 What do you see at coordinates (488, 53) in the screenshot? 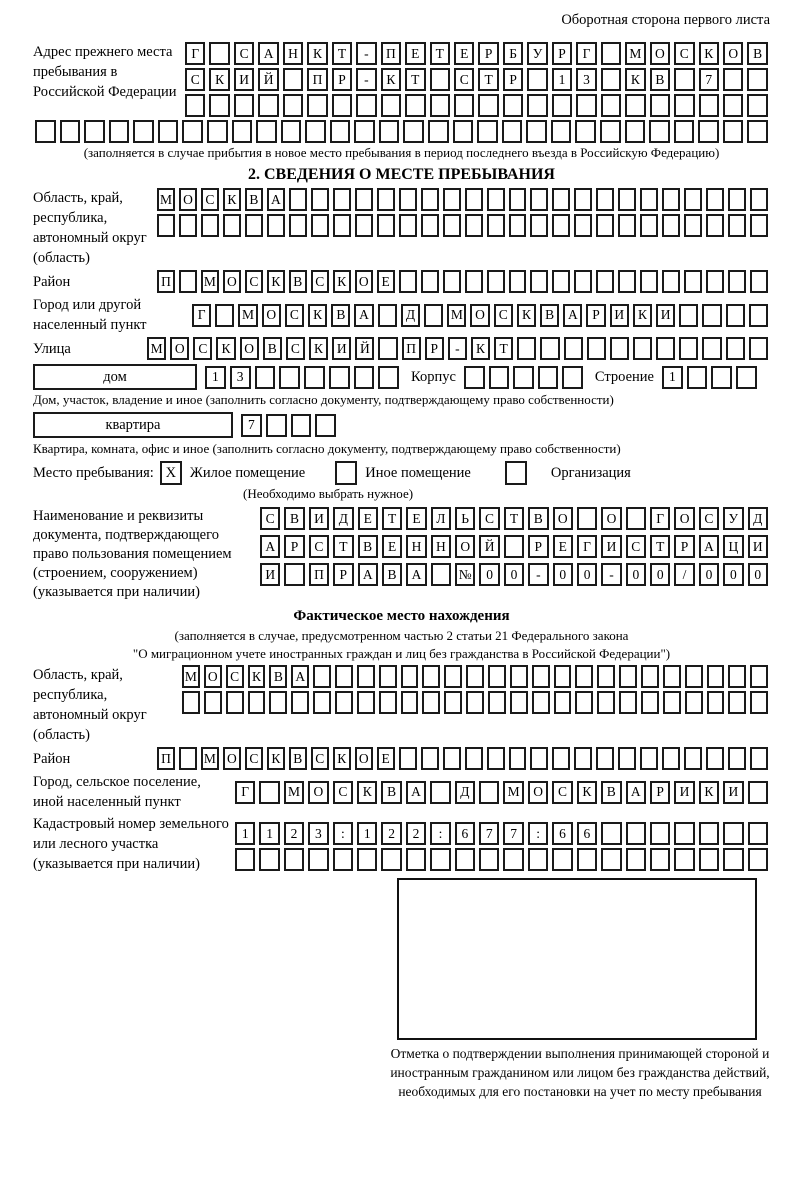
I see `char-cell: Р` at bounding box center [488, 53].